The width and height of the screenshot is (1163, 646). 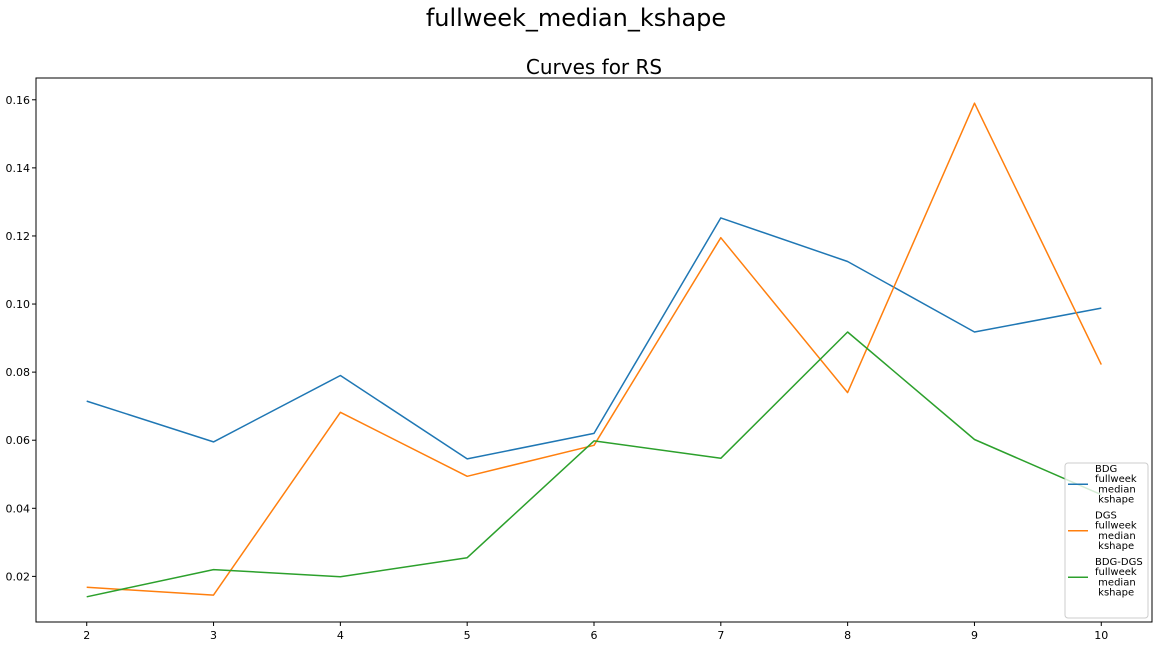 What do you see at coordinates (594, 635) in the screenshot?
I see `x-tick-label: 6` at bounding box center [594, 635].